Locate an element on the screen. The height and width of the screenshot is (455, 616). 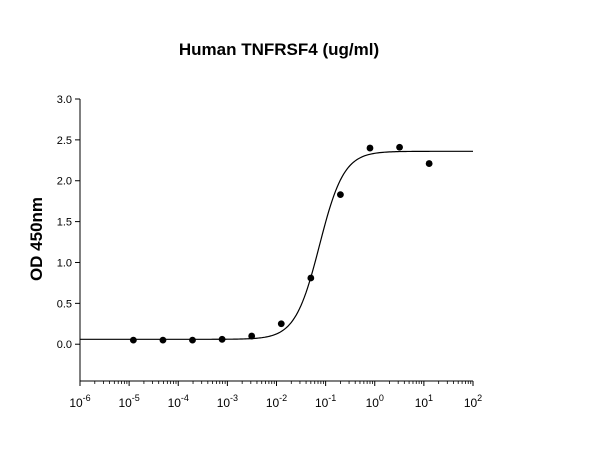
x-tick-label: 10⁻⁶ is located at coordinates (79, 401).